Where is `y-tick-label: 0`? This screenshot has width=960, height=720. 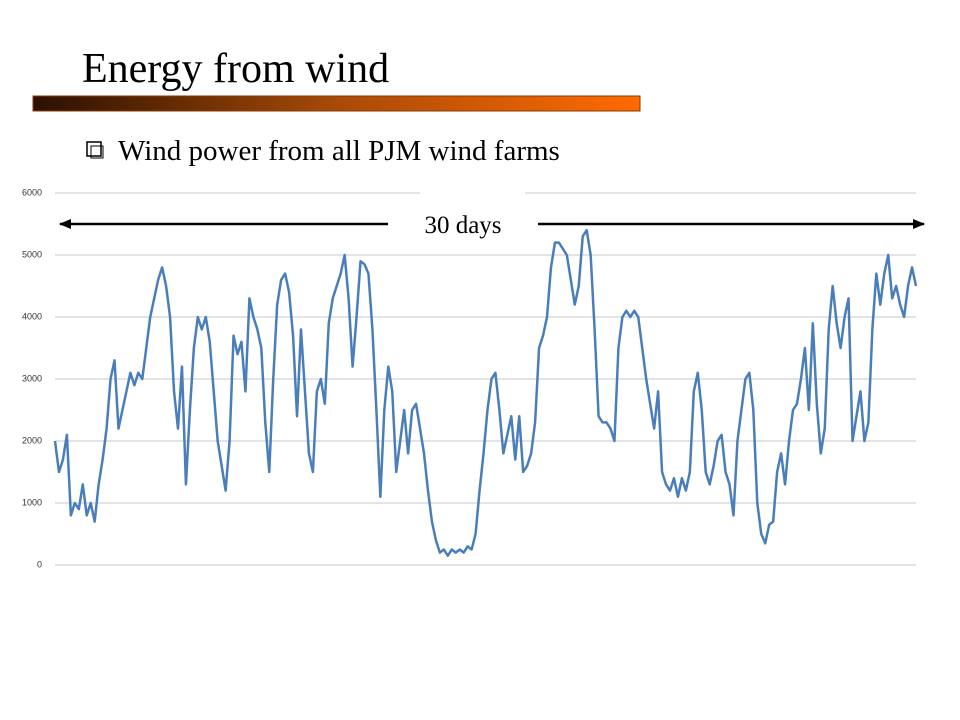 y-tick-label: 0 is located at coordinates (39, 564).